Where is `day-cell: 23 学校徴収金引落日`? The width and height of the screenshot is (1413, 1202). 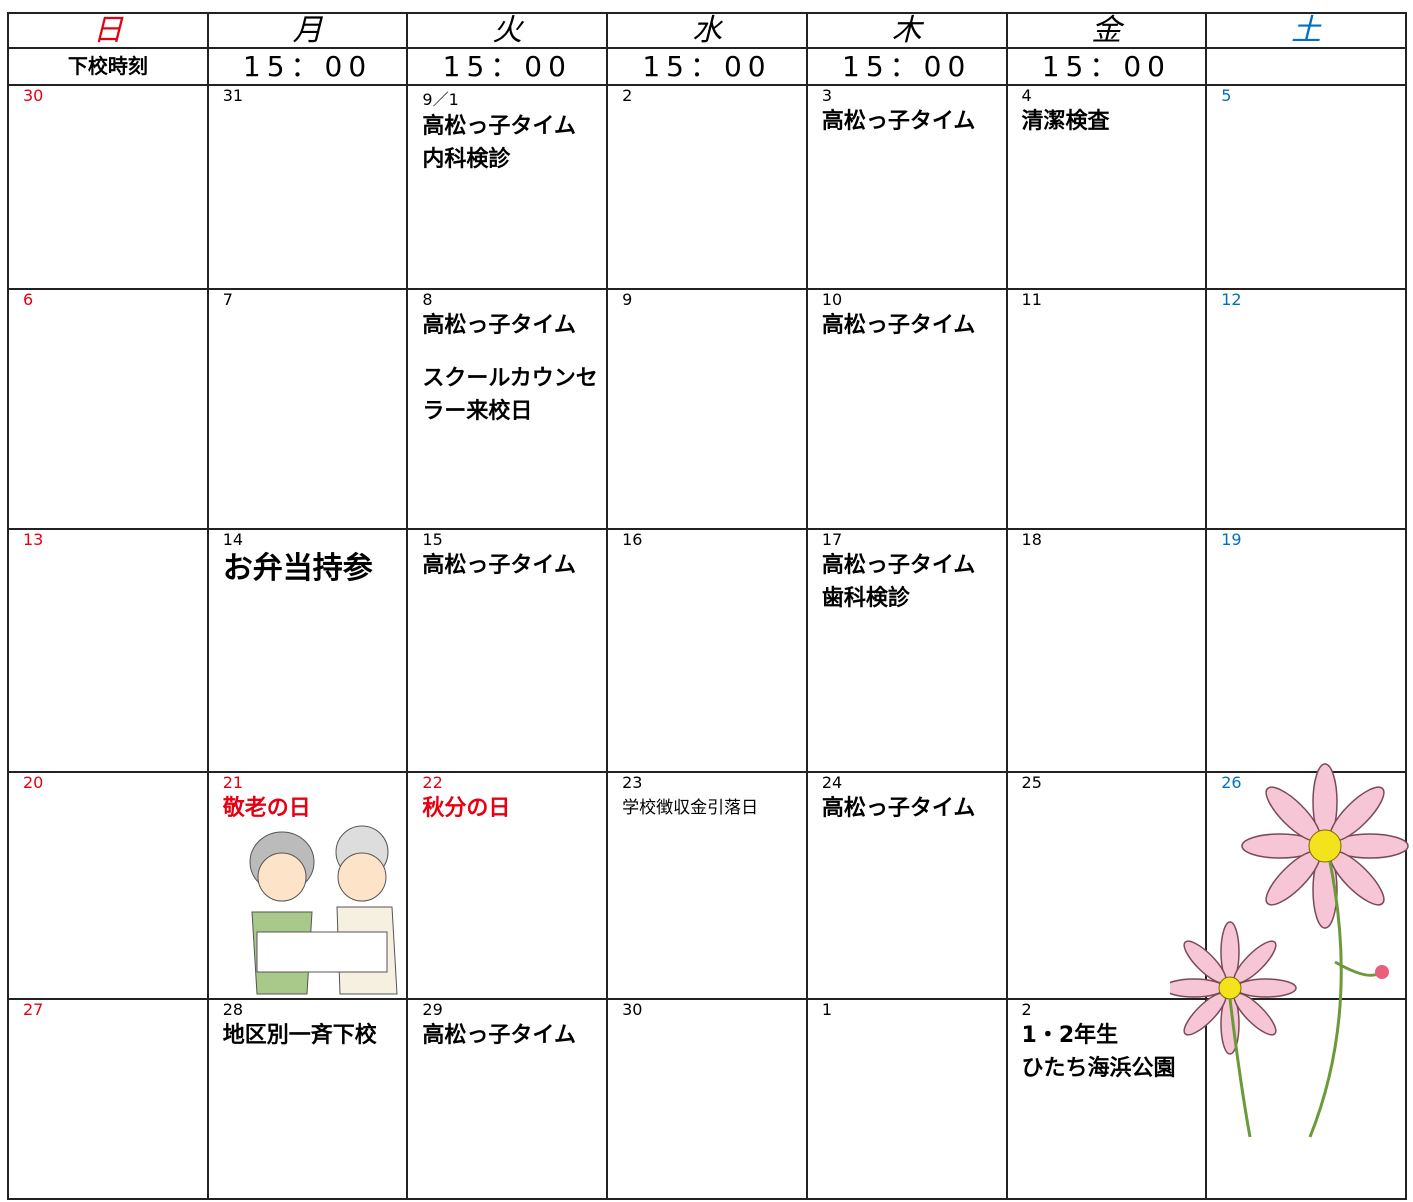
day-cell: 23 学校徴収金引落日 is located at coordinates (707, 885).